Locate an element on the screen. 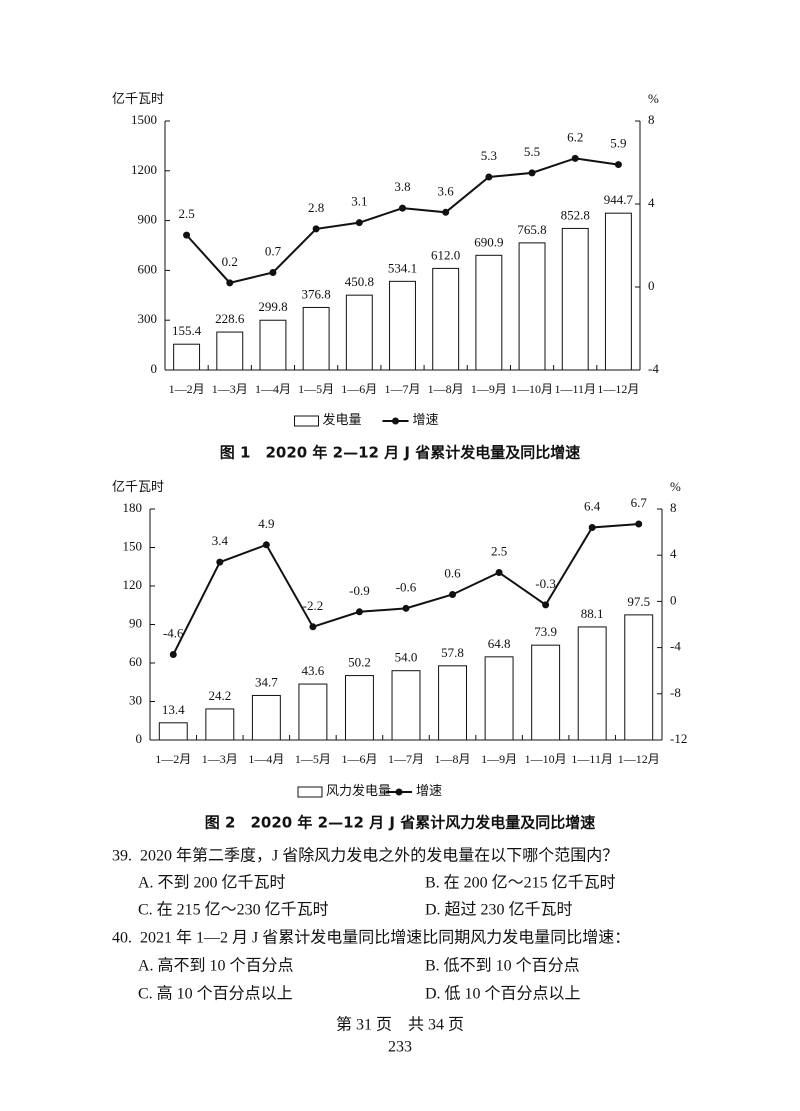 Image resolution: width=800 pixels, height=1111 pixels. y-tick-label: 30 is located at coordinates (135, 699).